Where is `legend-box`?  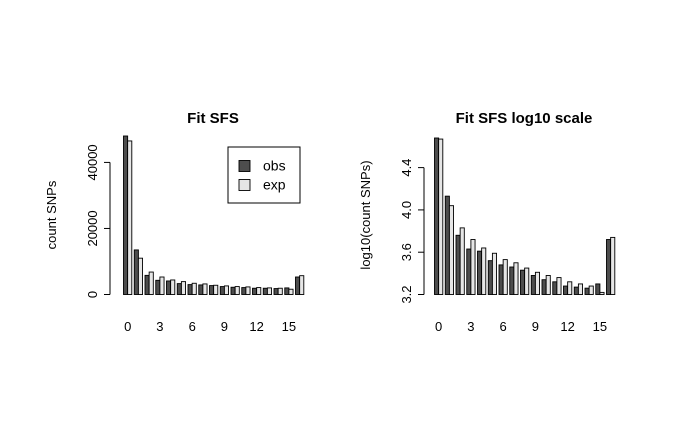 legend-box is located at coordinates (264, 175).